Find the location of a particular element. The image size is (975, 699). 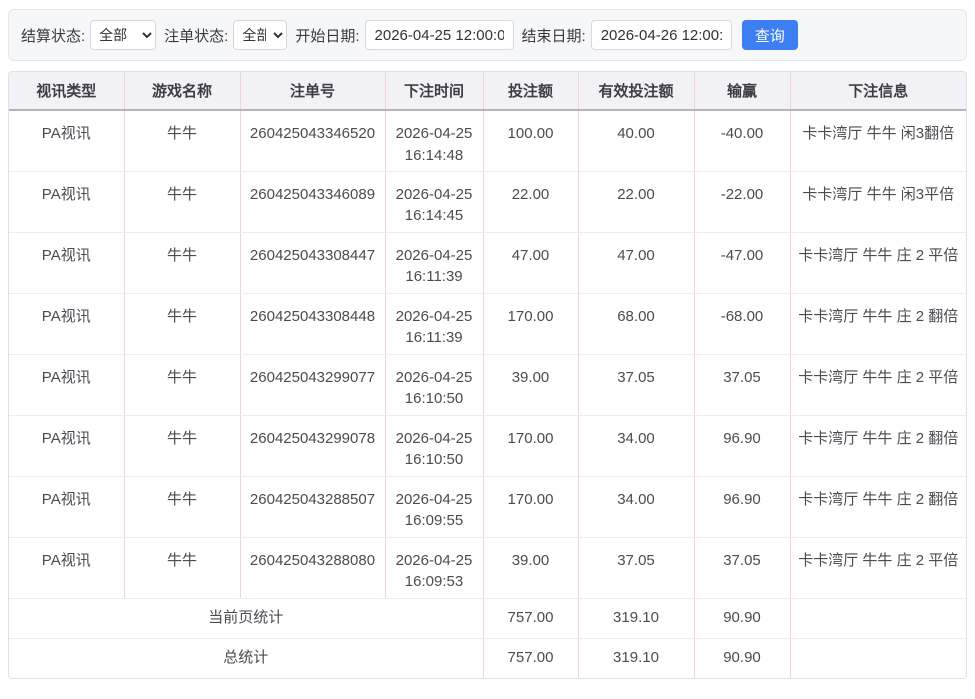

bet-time-cell: 2026-04-25 16:09:55 is located at coordinates (434, 507).